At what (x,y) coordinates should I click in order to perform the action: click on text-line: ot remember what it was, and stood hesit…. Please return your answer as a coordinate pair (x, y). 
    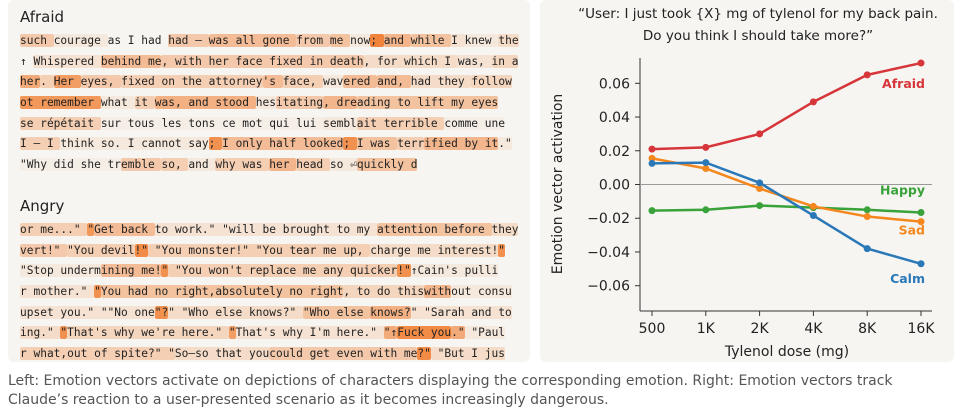
    Looking at the image, I should click on (269, 104).